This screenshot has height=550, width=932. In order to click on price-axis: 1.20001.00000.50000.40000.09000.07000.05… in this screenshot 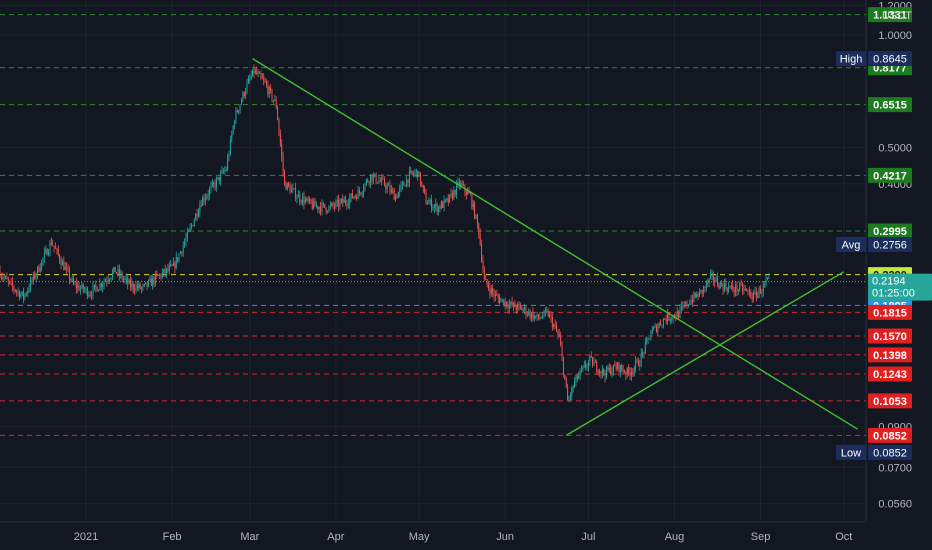, I will do `click(888, 261)`.